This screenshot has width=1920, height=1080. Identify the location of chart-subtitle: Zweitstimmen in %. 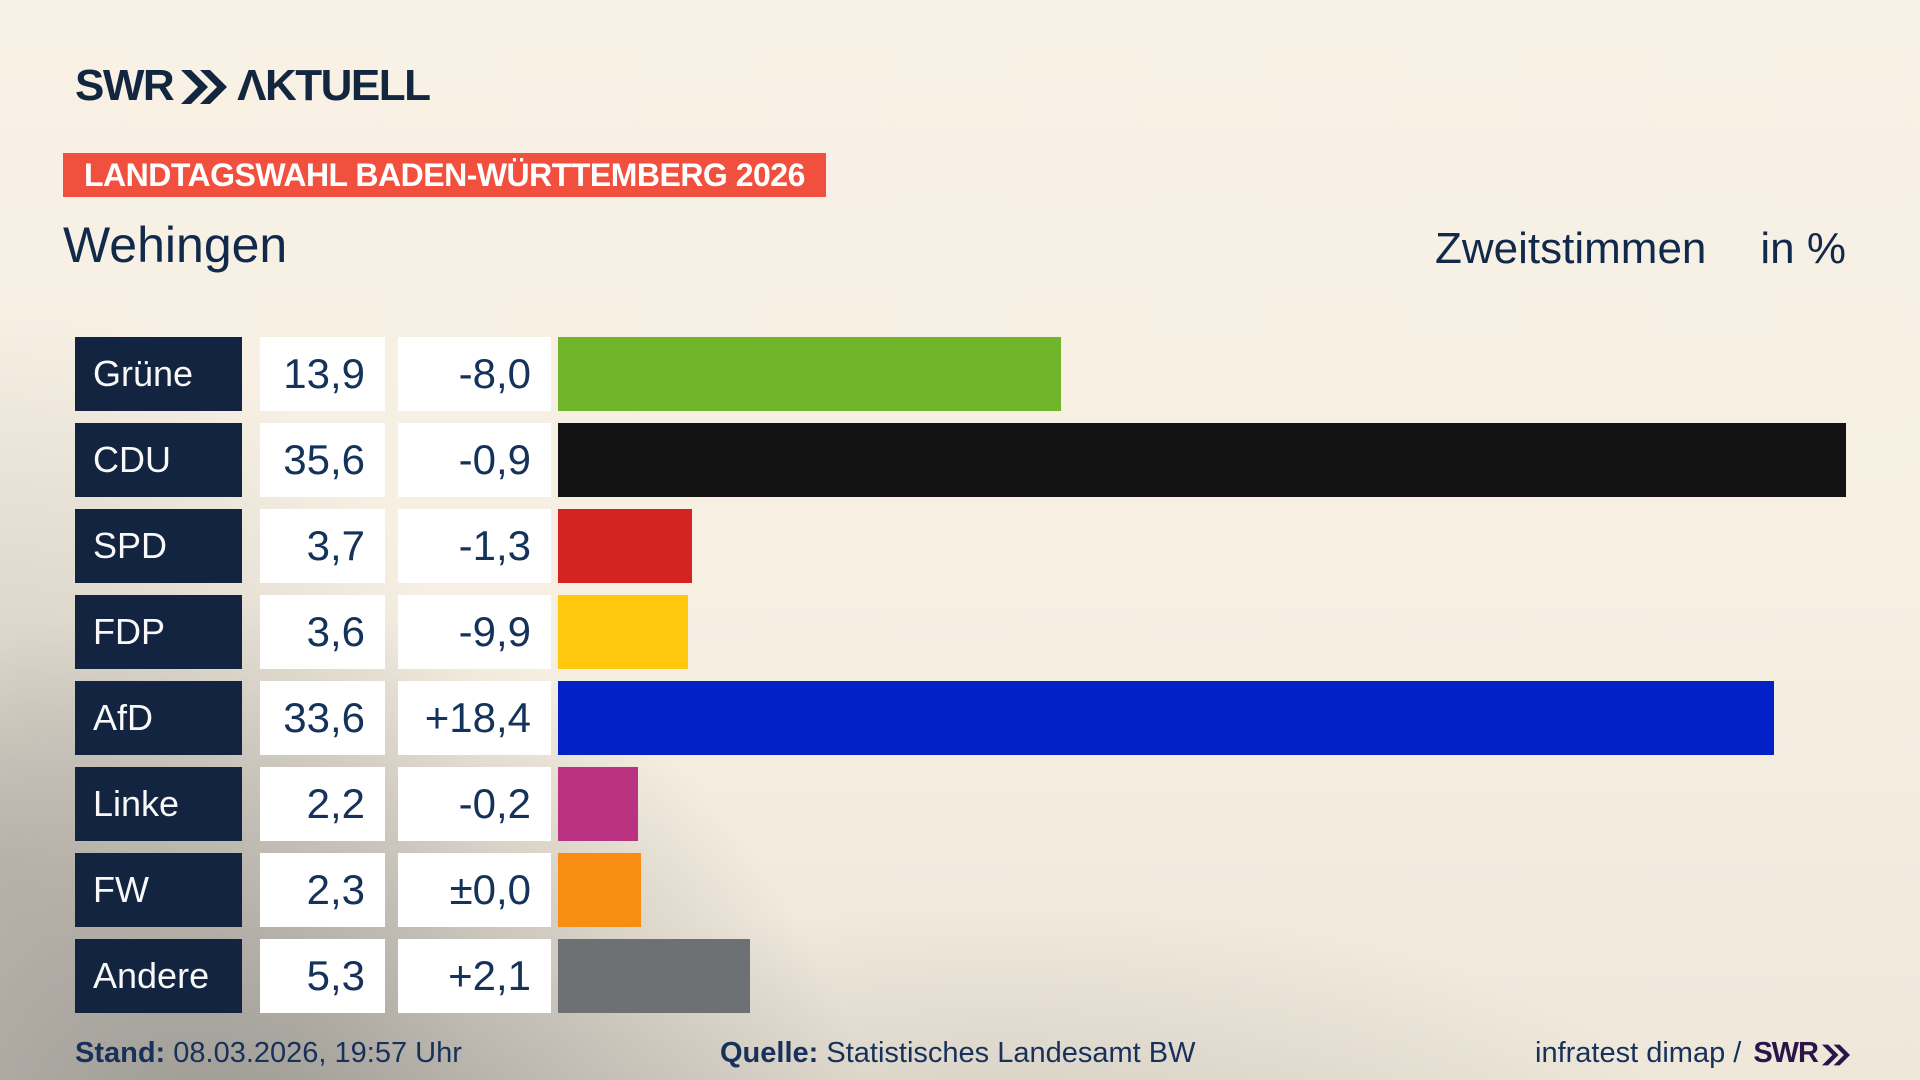
(1640, 249).